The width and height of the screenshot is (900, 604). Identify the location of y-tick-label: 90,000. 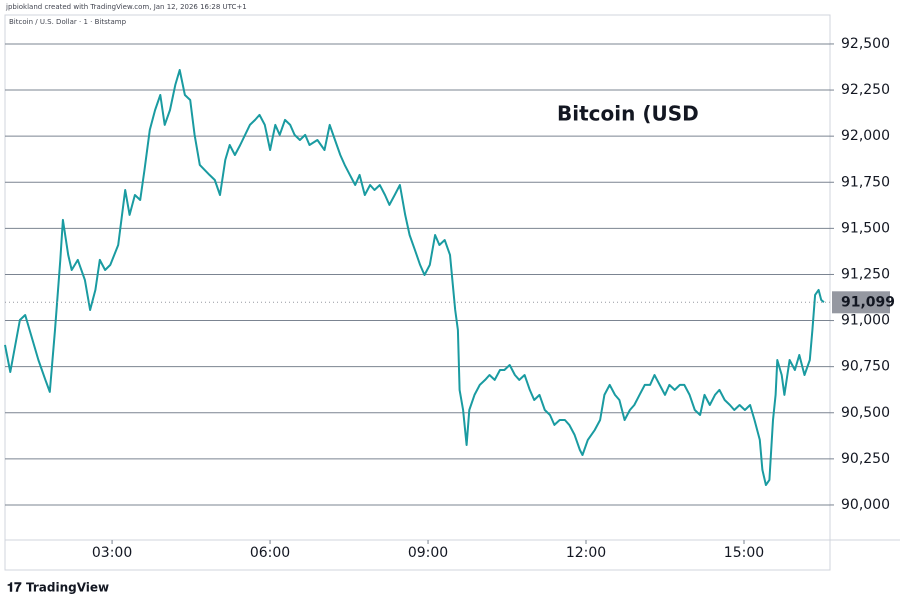
(865, 505).